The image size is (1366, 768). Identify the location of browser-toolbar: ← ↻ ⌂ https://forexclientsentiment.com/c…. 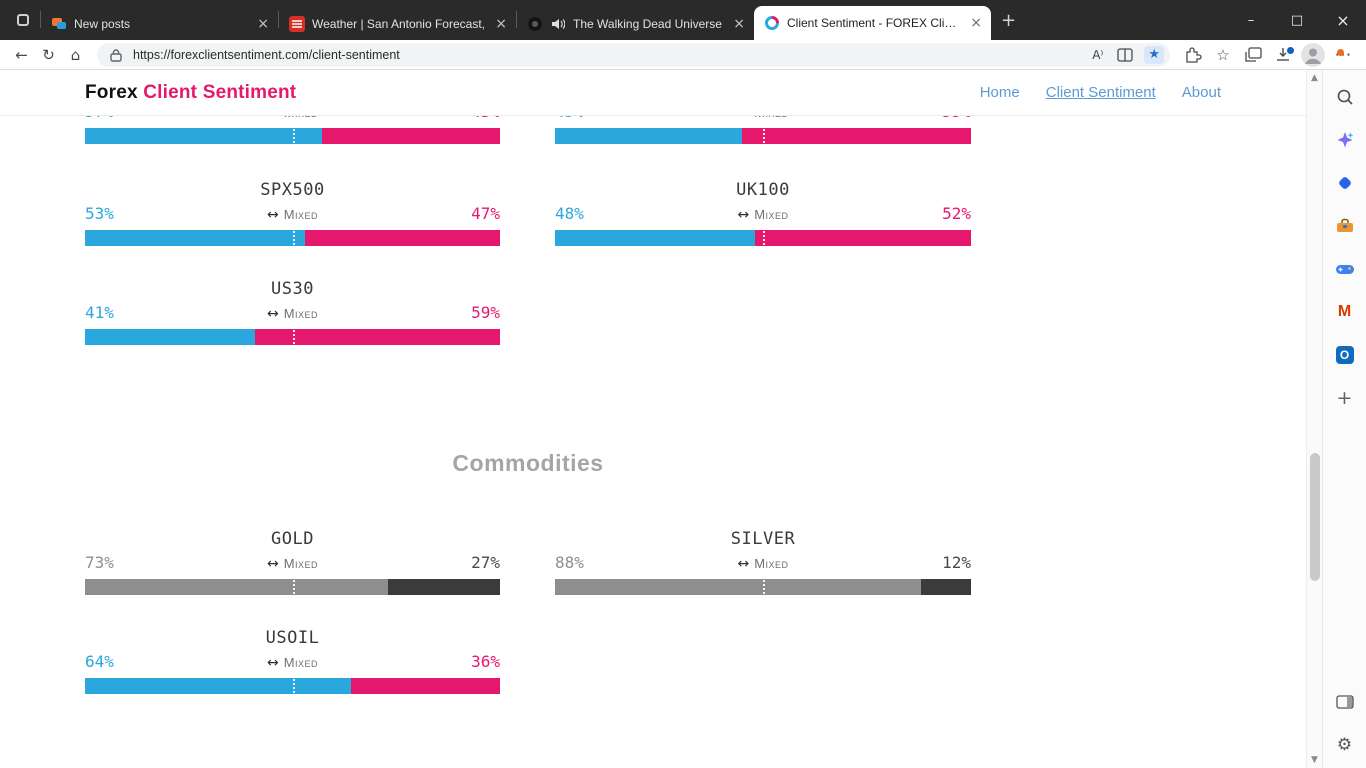
(683, 55).